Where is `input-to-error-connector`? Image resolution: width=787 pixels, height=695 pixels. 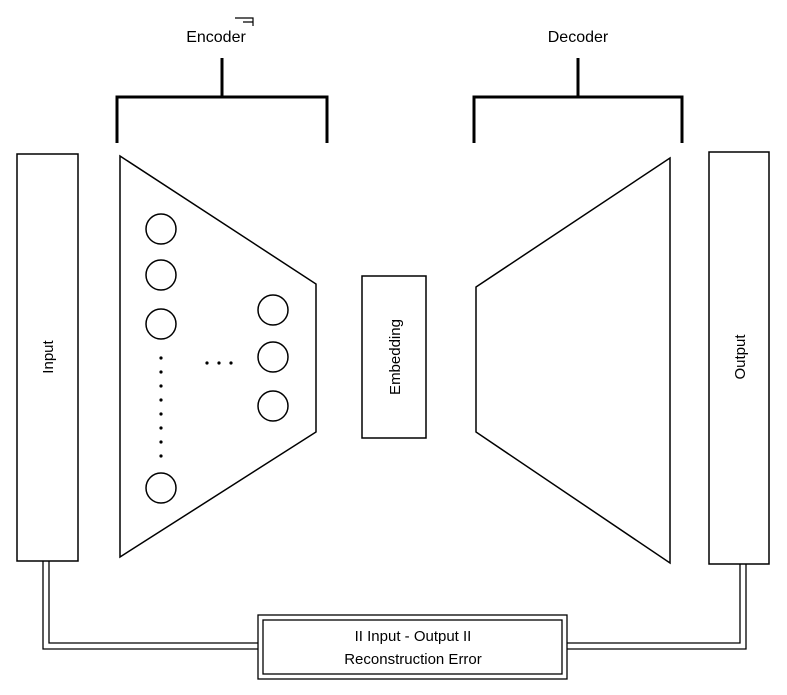
input-to-error-connector is located at coordinates (150, 605).